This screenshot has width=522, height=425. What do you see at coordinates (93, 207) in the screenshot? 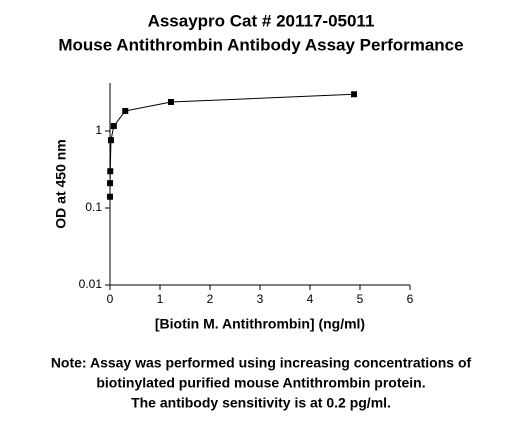
I see `y-tick-label: 0.1` at bounding box center [93, 207].